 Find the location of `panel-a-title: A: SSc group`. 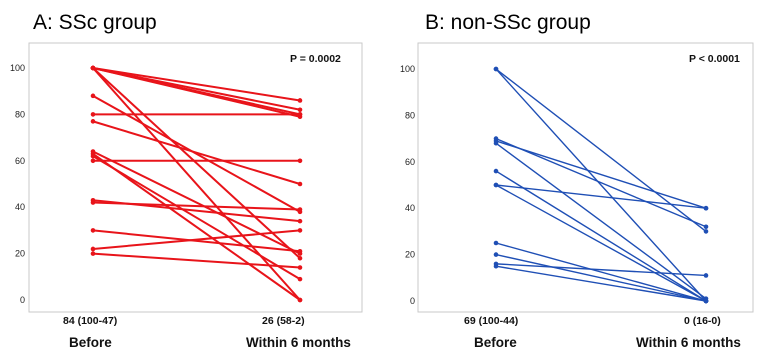

panel-a-title: A: SSc group is located at coordinates (95, 22).